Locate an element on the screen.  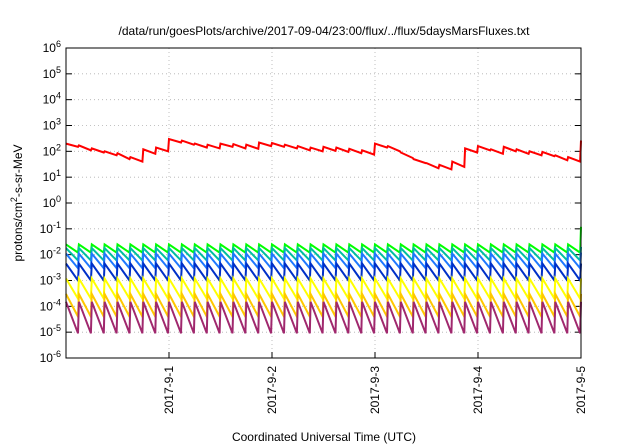
y-tick-label: 10⁻³ is located at coordinates (50, 280).